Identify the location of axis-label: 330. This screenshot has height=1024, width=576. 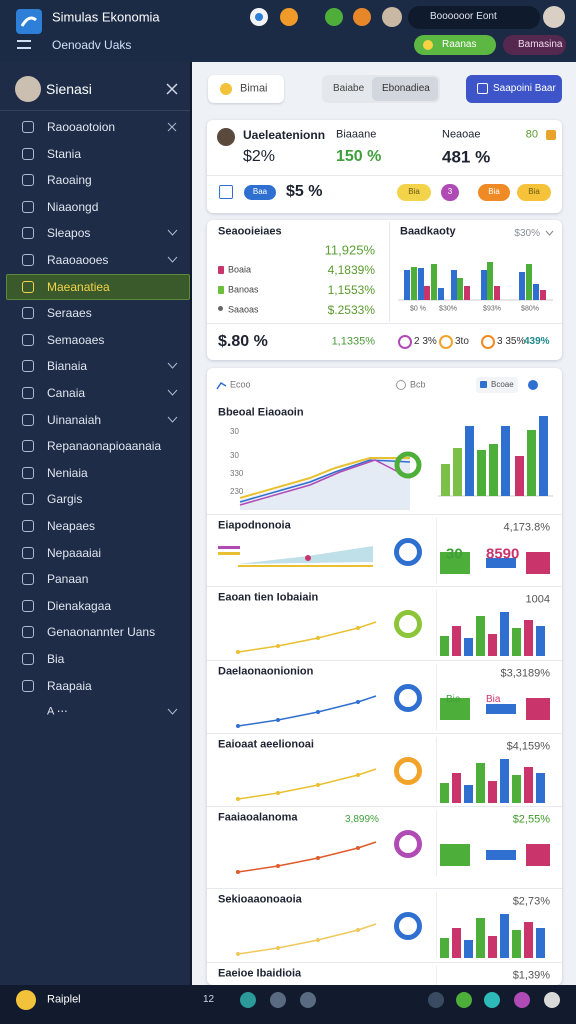
(237, 473).